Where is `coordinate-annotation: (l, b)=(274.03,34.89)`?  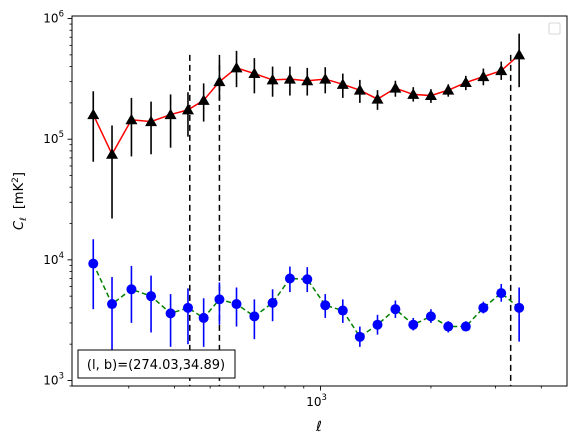 coordinate-annotation: (l, b)=(274.03,34.89) is located at coordinates (156, 364).